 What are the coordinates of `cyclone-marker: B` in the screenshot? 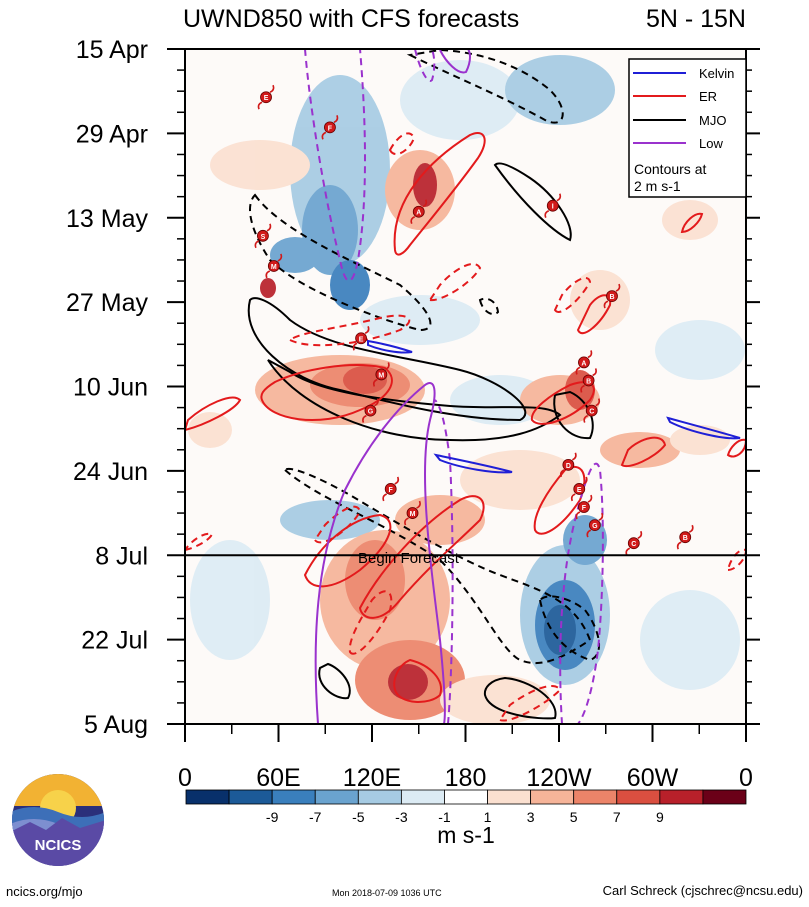 It's located at (588, 380).